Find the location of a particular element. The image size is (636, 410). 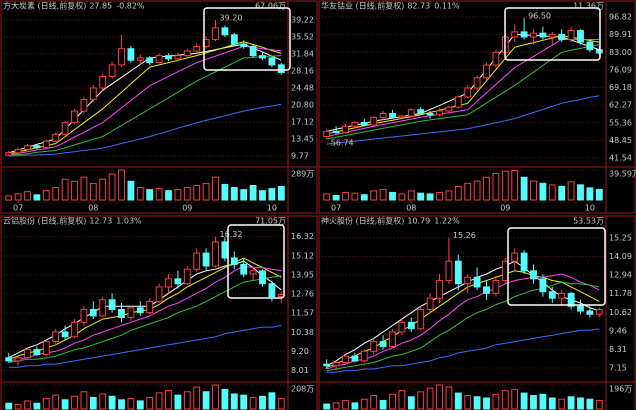

last-price: 12.73 is located at coordinates (100, 221).